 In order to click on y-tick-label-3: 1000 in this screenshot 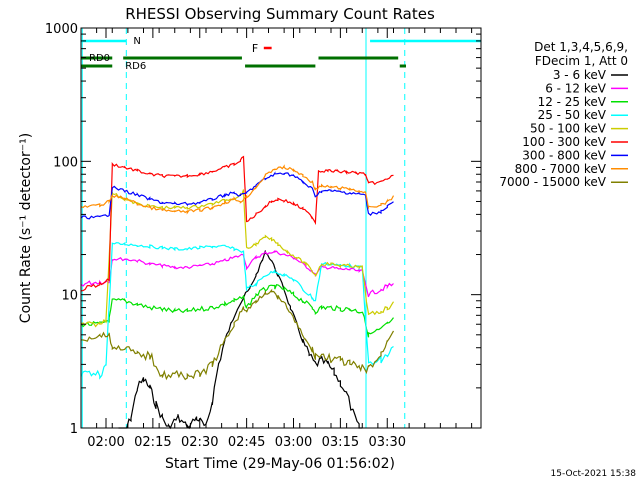, I will do `click(61, 29)`.